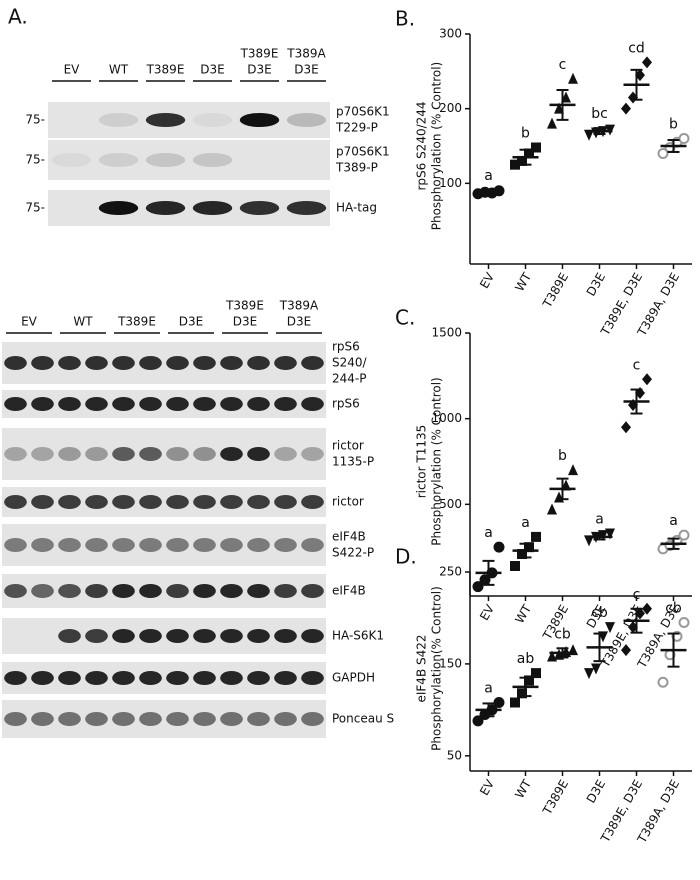  I want to click on blot-label: S240/, so click(350, 363).